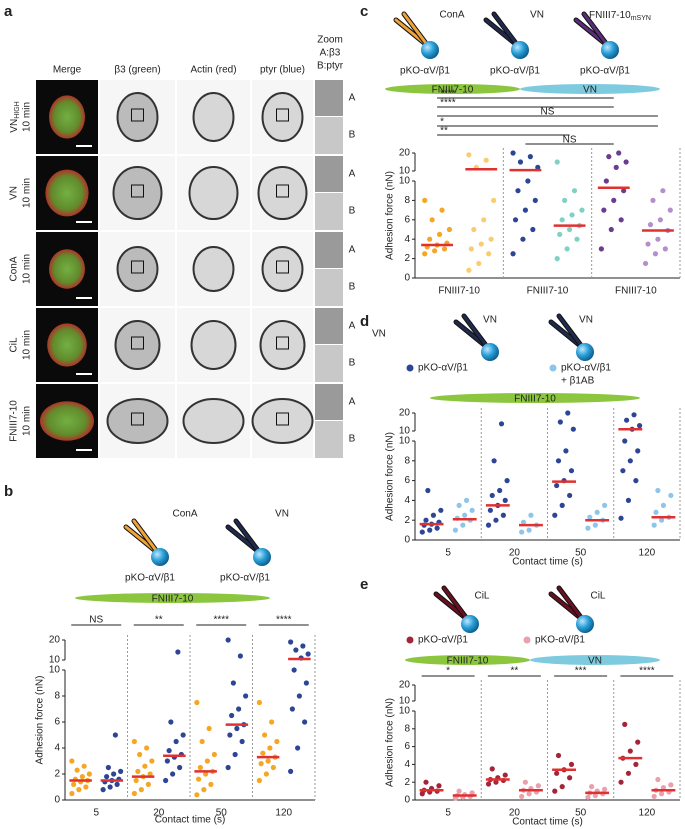 The width and height of the screenshot is (685, 829). Describe the element at coordinates (15, 116) in the screenshot. I see `row-label: VNHIGH` at that location.